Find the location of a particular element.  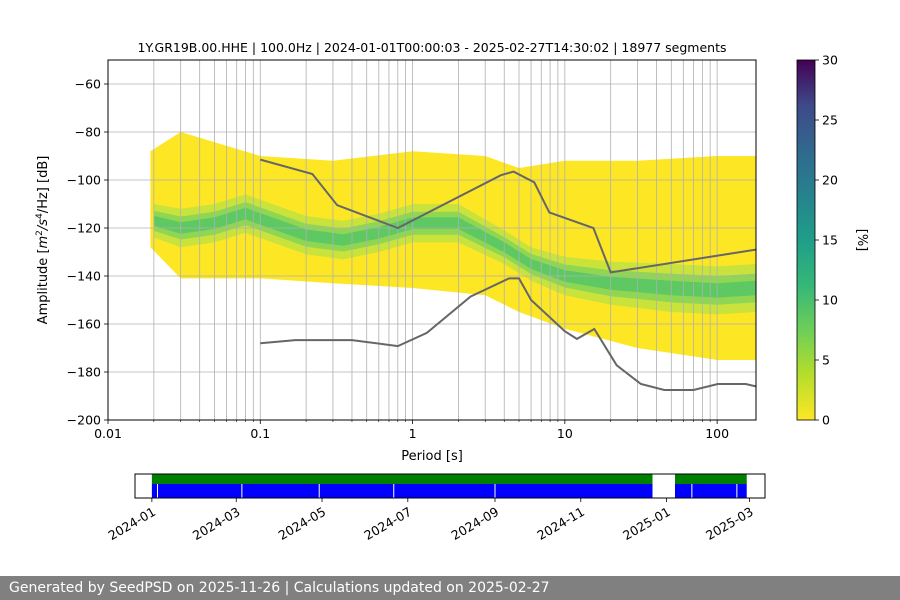

high-noise-model-line is located at coordinates (508, 216).